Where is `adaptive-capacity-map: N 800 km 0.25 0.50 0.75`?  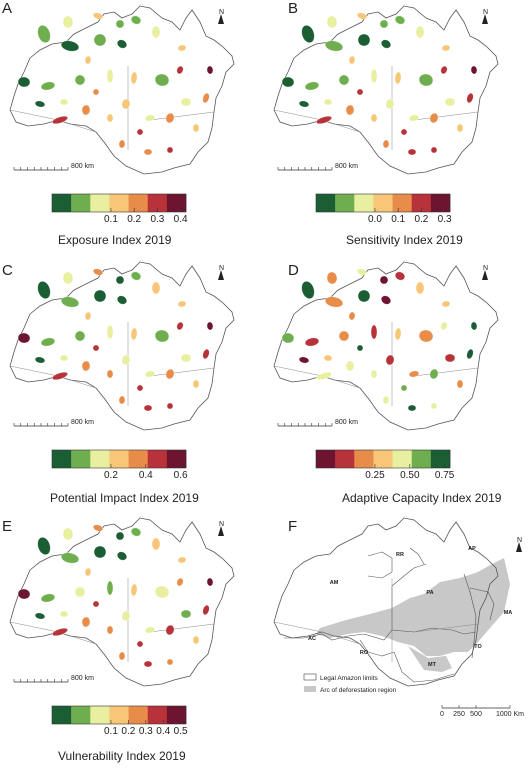 adaptive-capacity-map: N 800 km 0.25 0.50 0.75 is located at coordinates (386, 371).